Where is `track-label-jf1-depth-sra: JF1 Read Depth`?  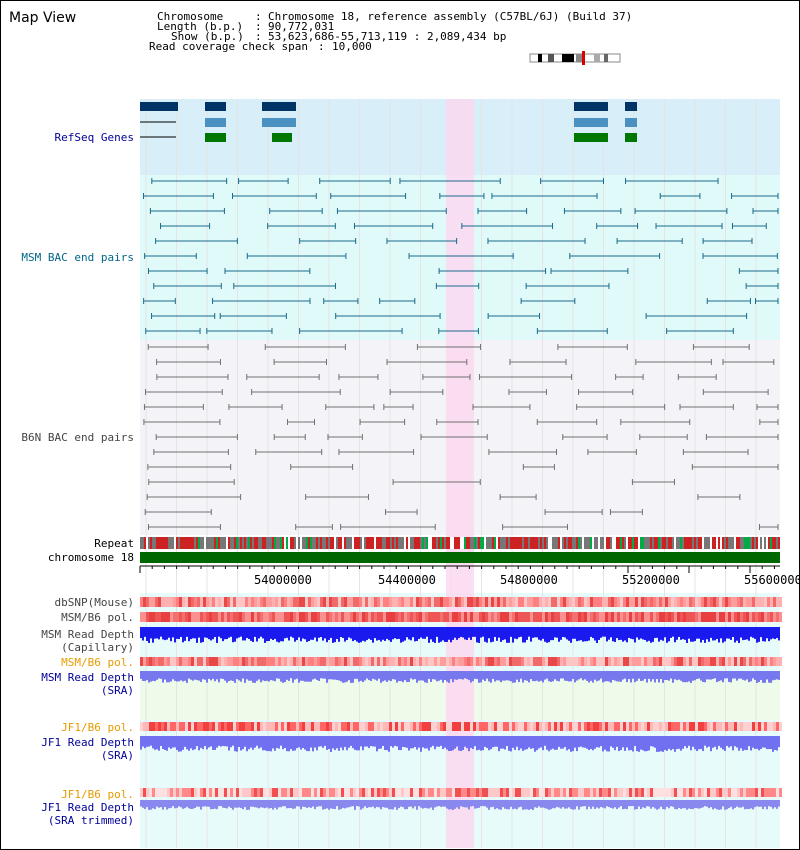
track-label-jf1-depth-sra: JF1 Read Depth is located at coordinates (87, 742).